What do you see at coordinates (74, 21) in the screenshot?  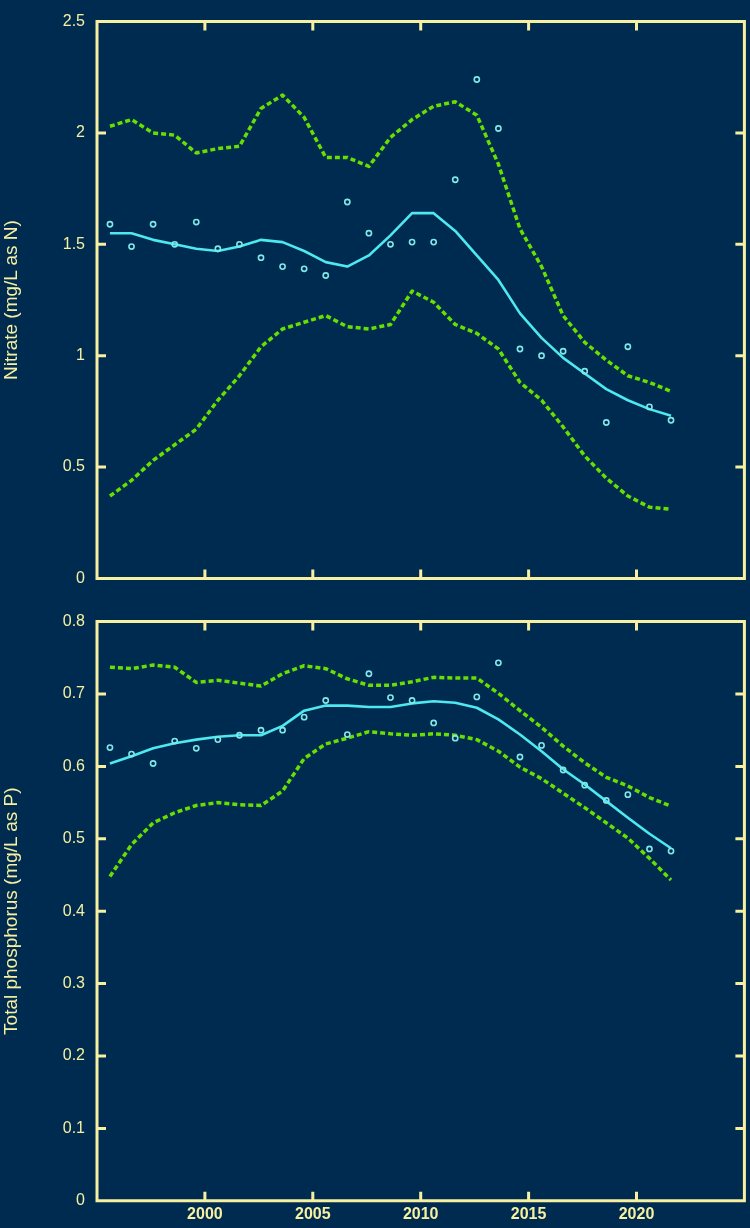 I see `y-tick-label: 2.5` at bounding box center [74, 21].